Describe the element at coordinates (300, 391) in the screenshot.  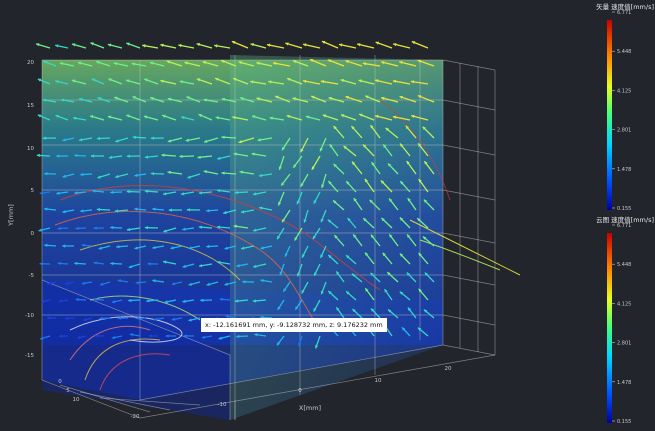
I see `x-tick-label: 0` at that location.